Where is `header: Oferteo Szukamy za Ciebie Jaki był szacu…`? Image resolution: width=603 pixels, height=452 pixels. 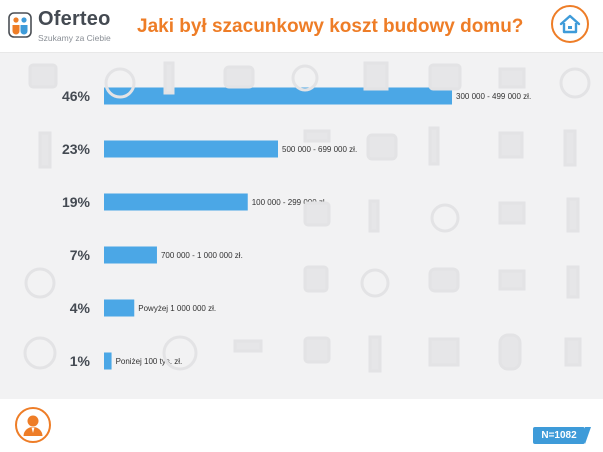 header: Oferteo Szukamy za Ciebie Jaki był szacu… is located at coordinates (301, 26).